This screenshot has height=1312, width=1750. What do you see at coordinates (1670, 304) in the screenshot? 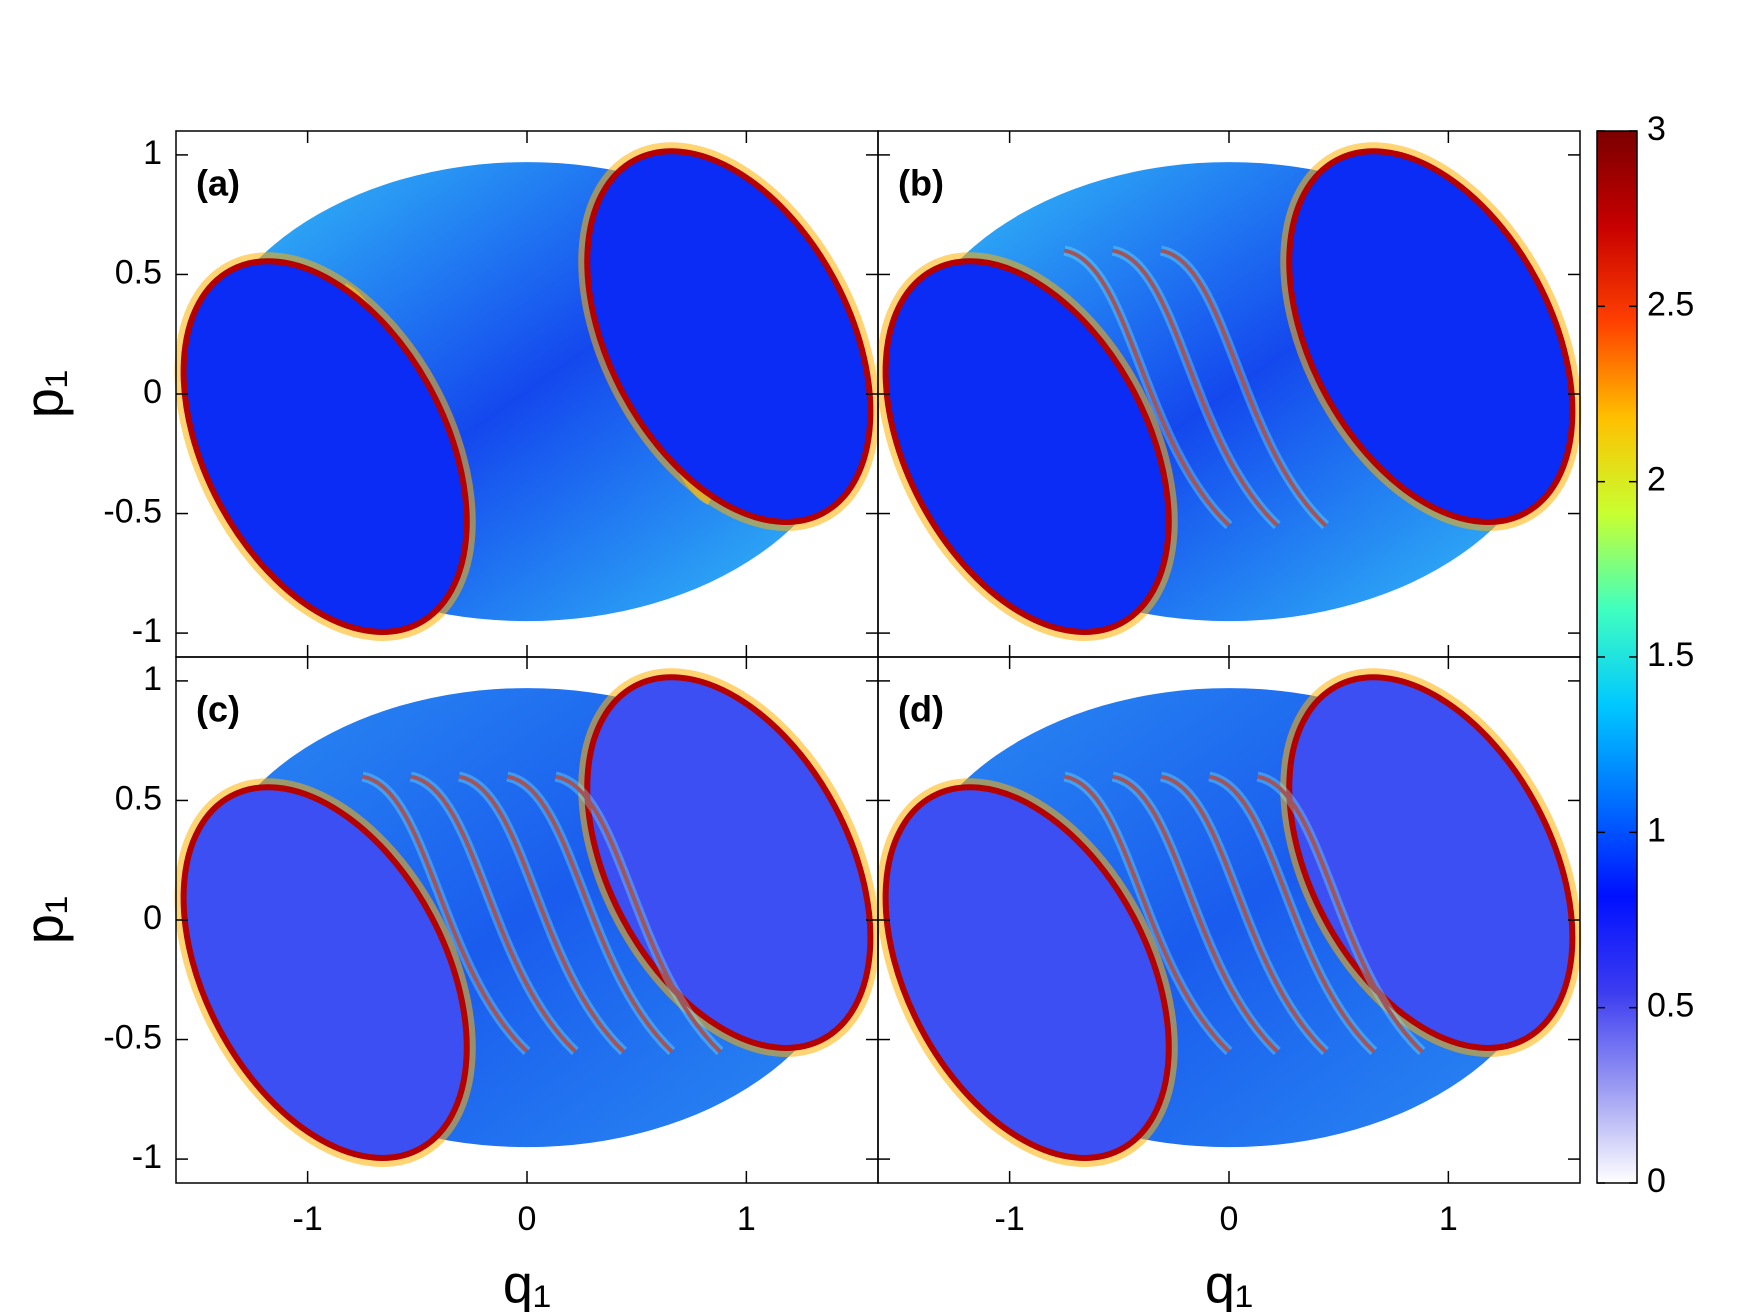
I see `colorbar-tick-label: 2.5` at bounding box center [1670, 304].